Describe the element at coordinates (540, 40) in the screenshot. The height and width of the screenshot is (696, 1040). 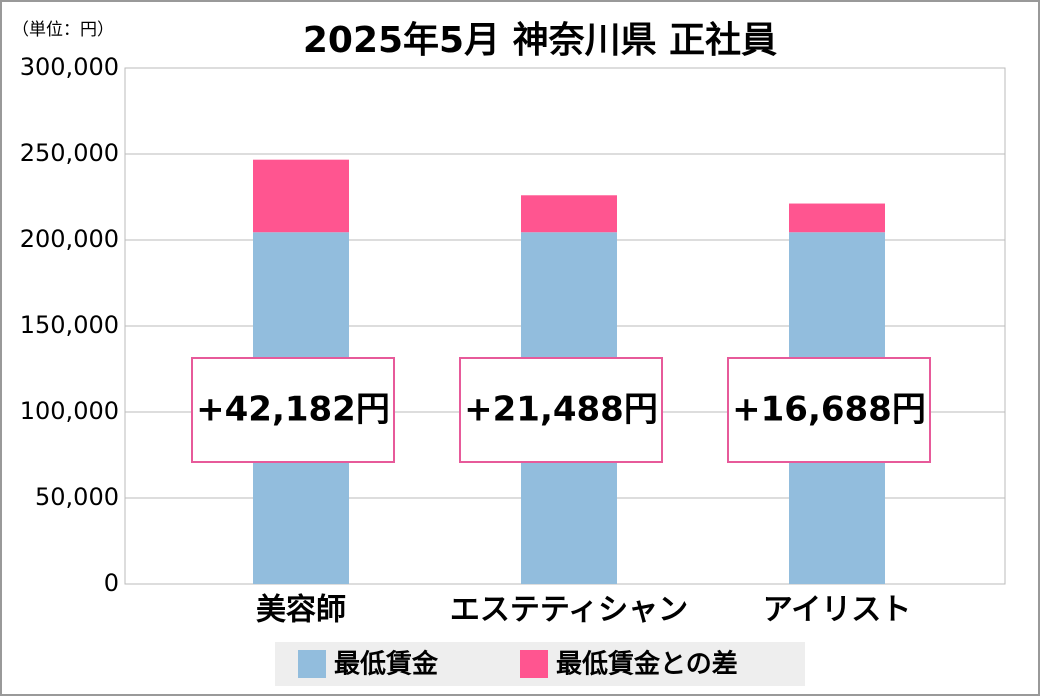
I see `chart-title: 2025年5月 神奈川県 正社員` at that location.